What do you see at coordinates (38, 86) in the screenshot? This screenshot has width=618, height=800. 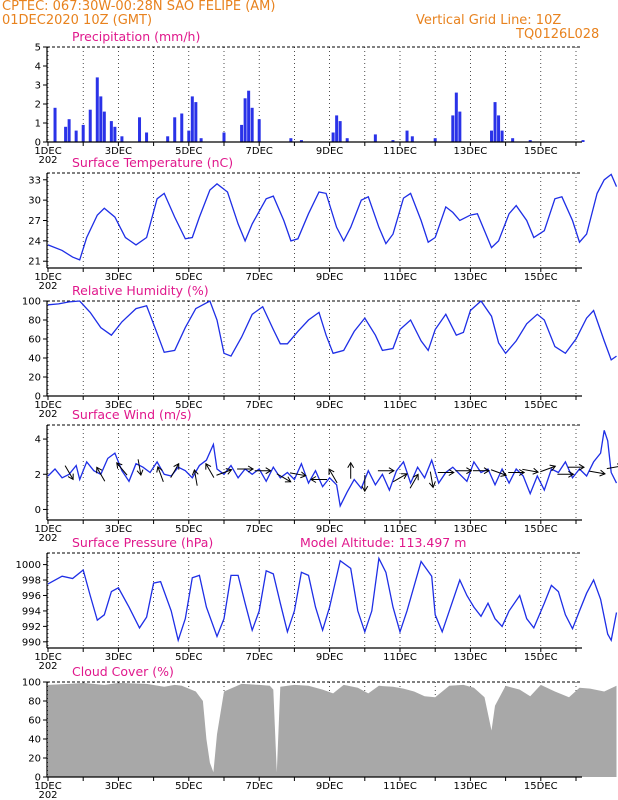 I see `y-tick-label: 3` at bounding box center [38, 86].